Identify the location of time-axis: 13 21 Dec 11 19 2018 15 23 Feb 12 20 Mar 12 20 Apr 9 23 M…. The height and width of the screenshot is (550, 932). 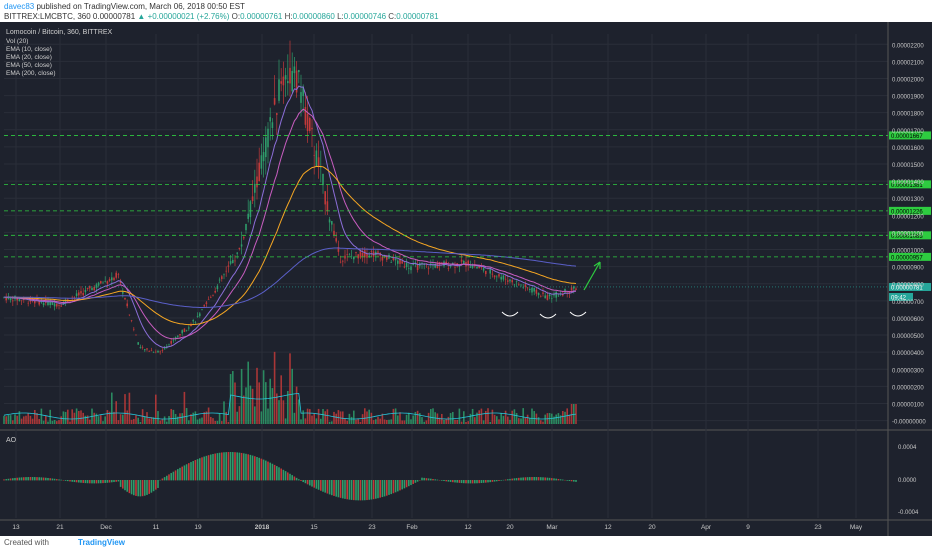
(437, 527).